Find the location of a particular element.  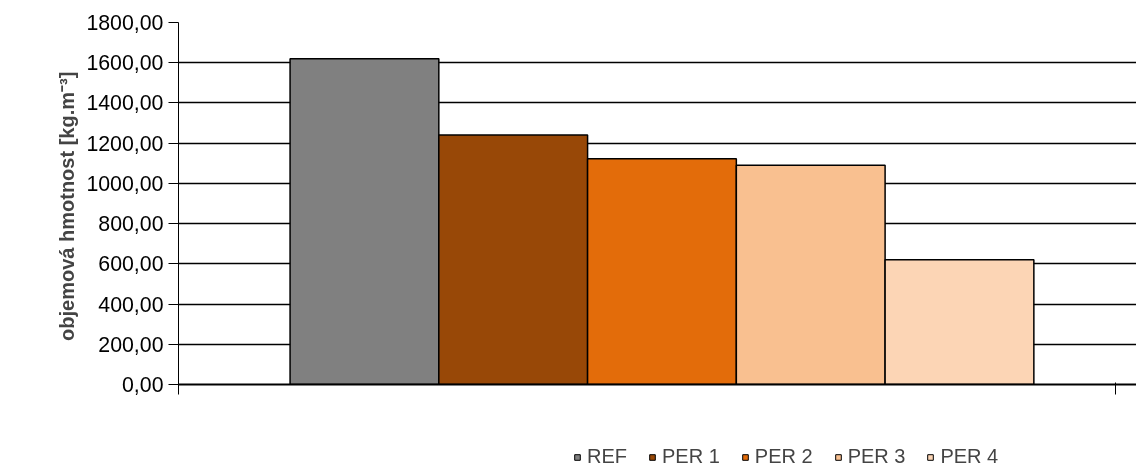

legend-label: PER 3 is located at coordinates (876, 456).